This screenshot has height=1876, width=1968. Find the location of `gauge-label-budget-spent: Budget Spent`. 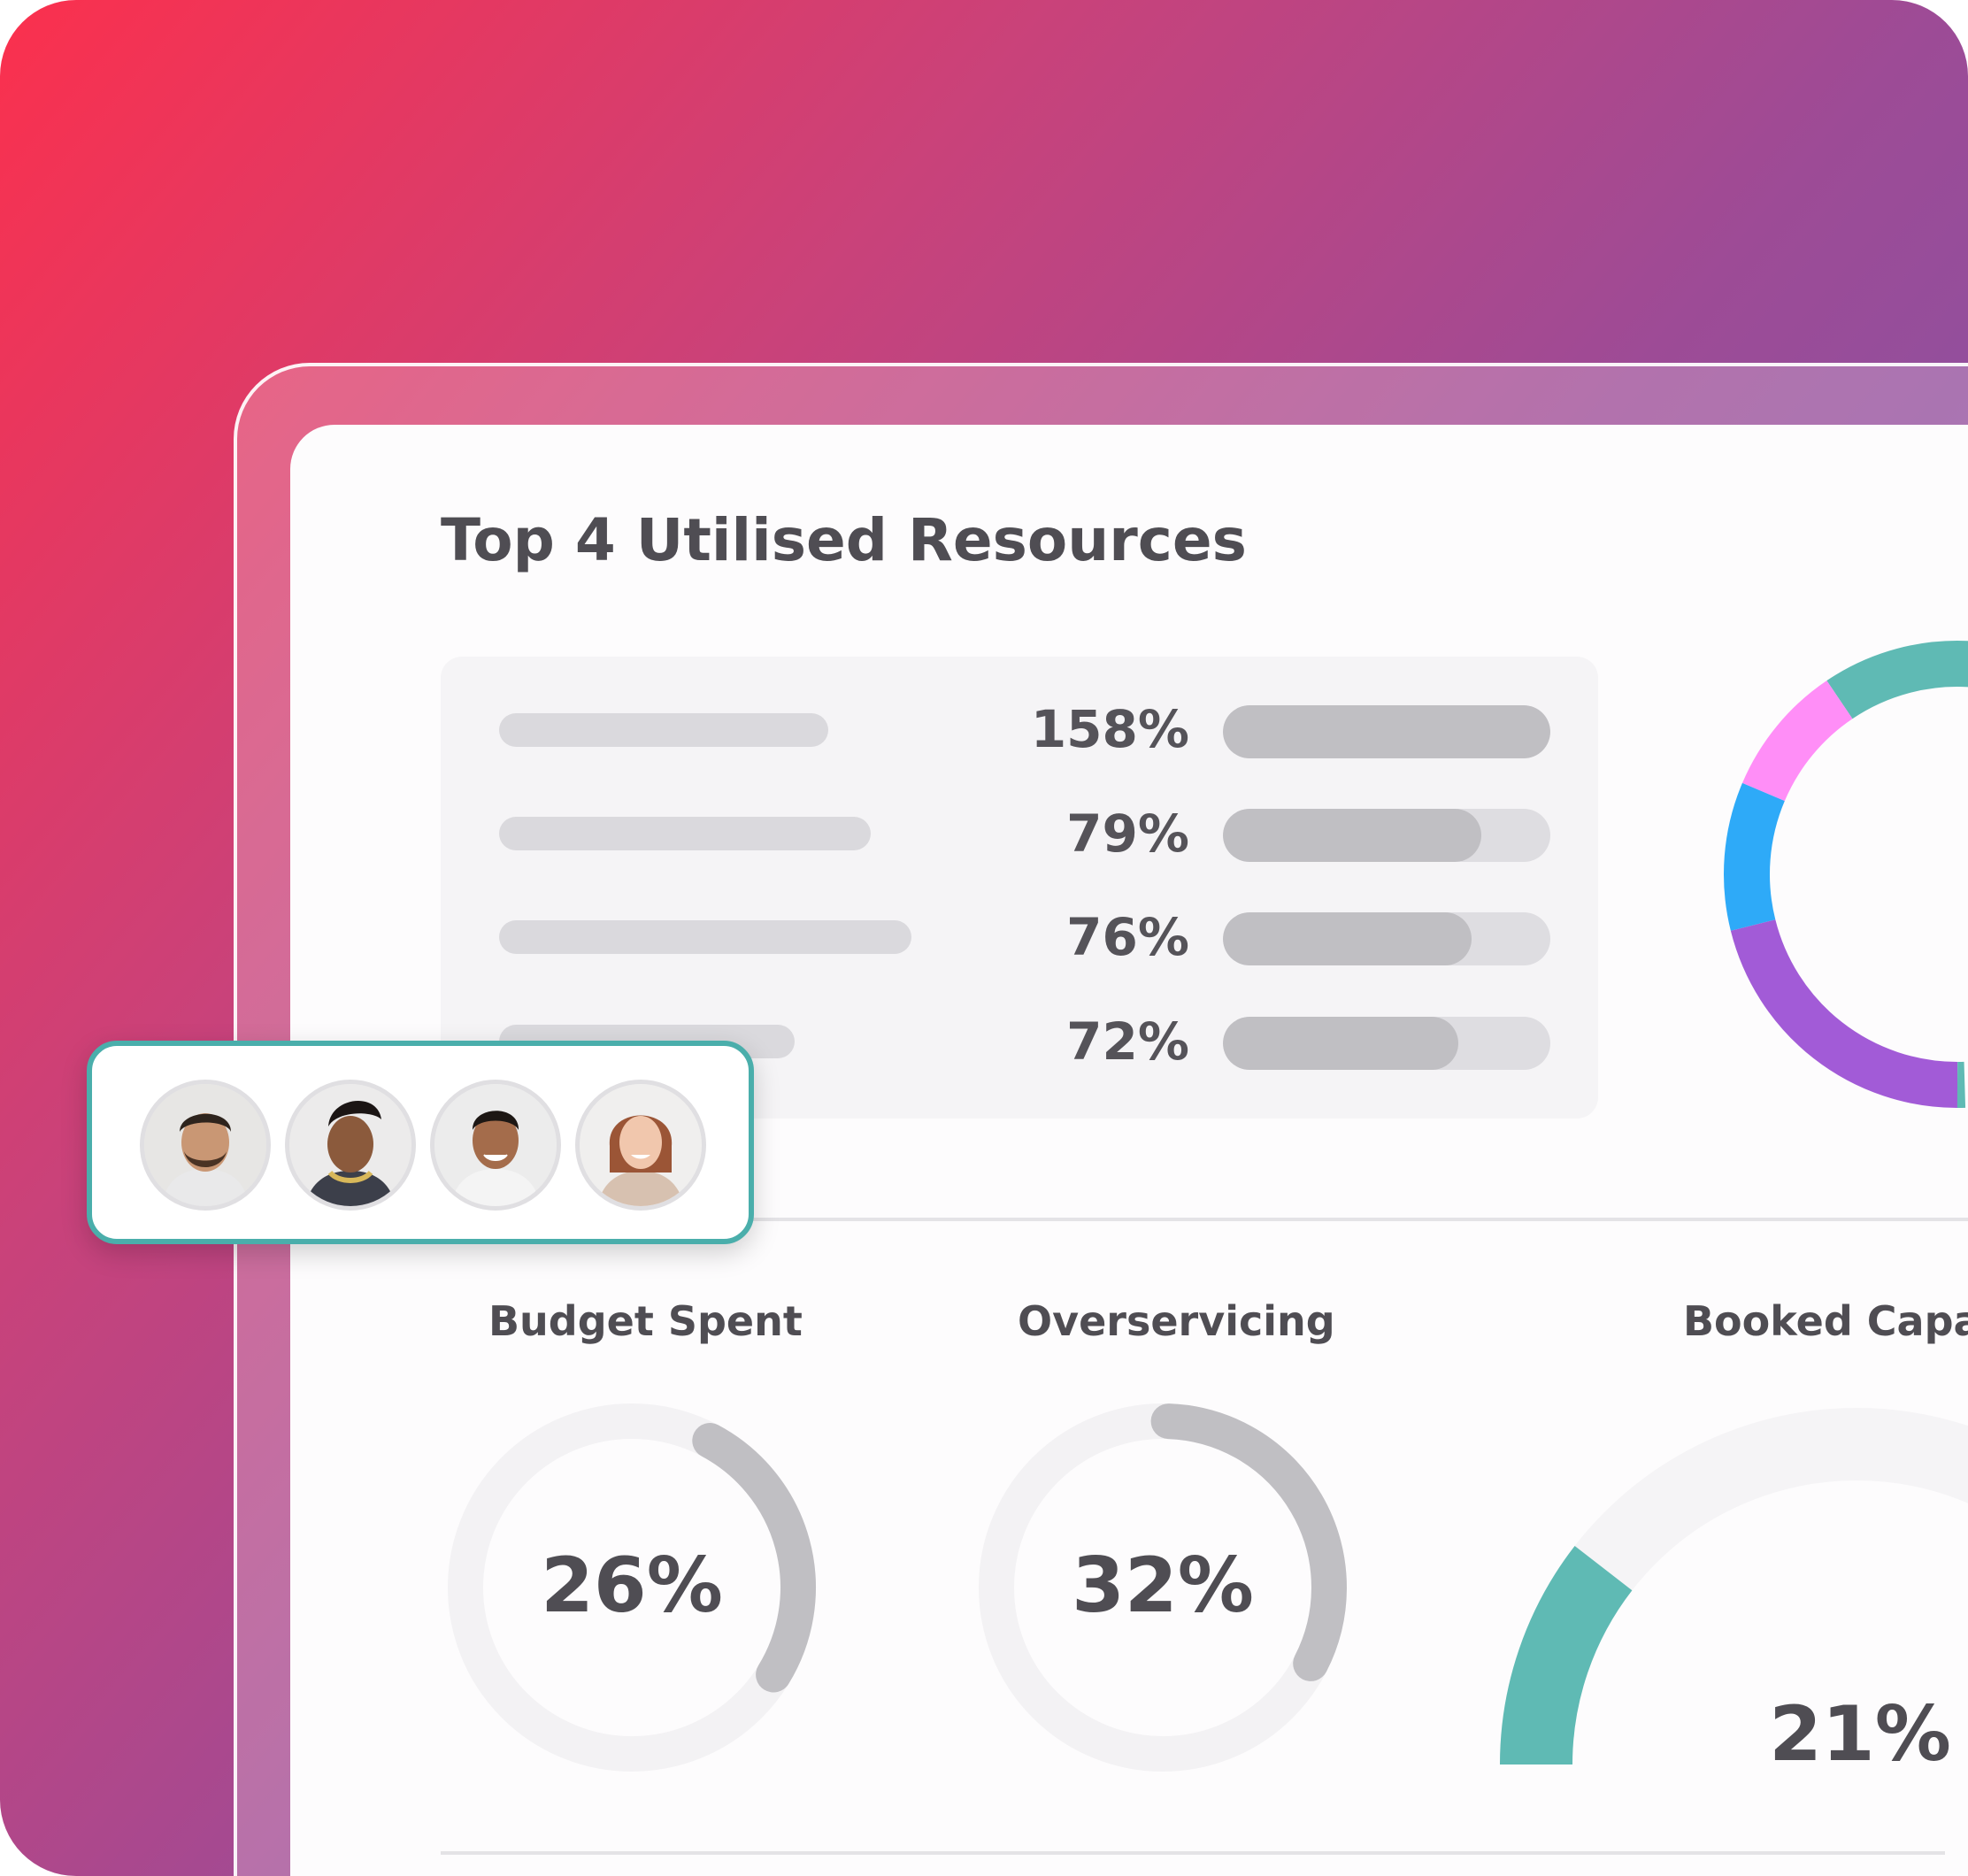

gauge-label-budget-spent: Budget Spent is located at coordinates (646, 1321).